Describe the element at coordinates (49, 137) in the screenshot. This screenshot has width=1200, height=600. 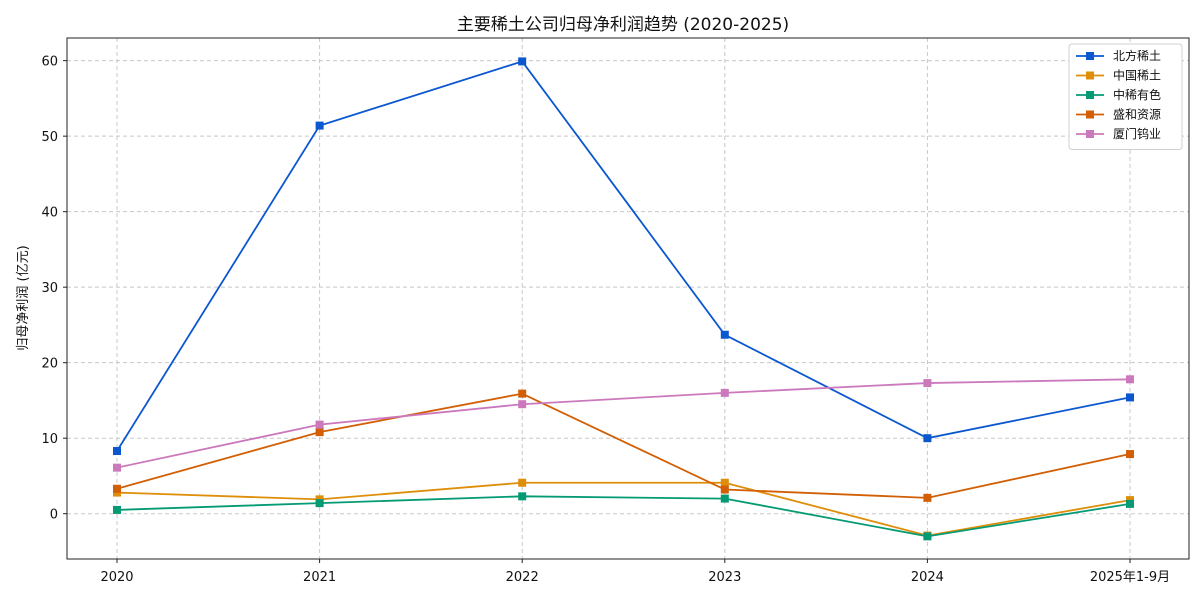
I see `y-tick-label: 50` at that location.